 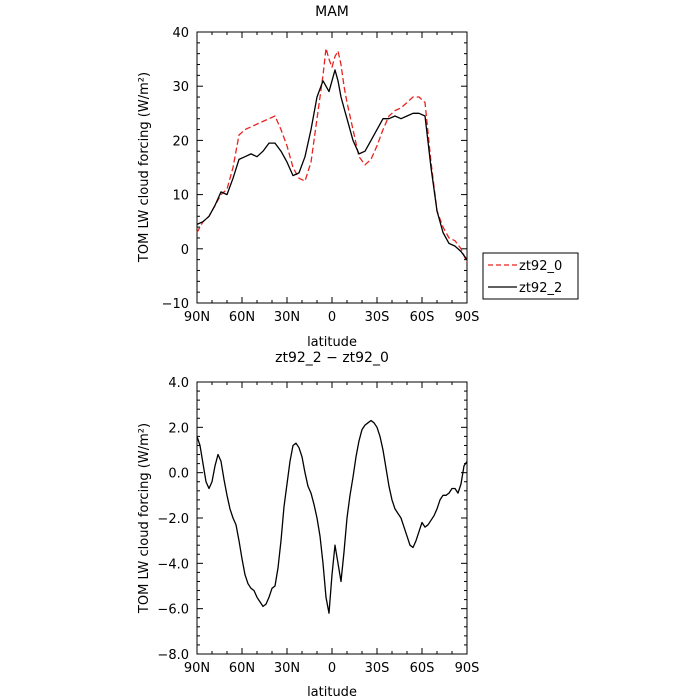 I want to click on bottom-x-tick-label: 60S, so click(x=422, y=668).